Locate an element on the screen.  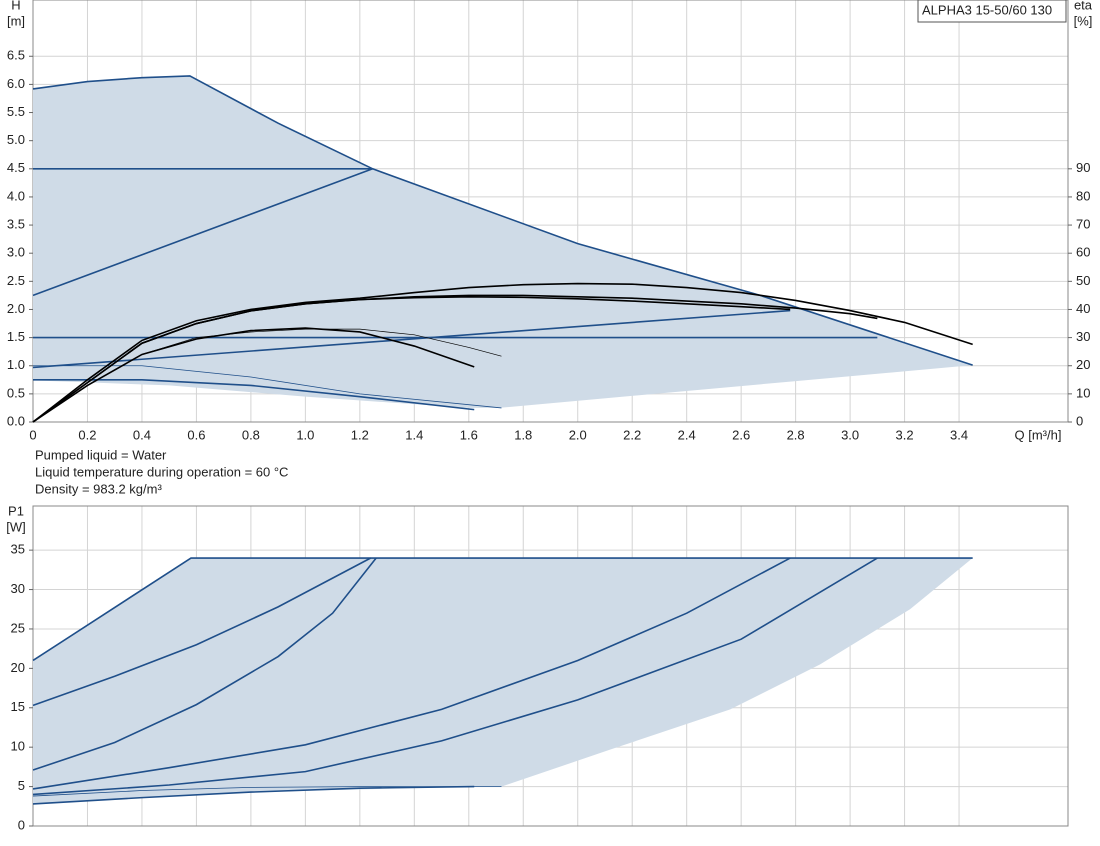
y-tick-label: 35 is located at coordinates (18, 549).